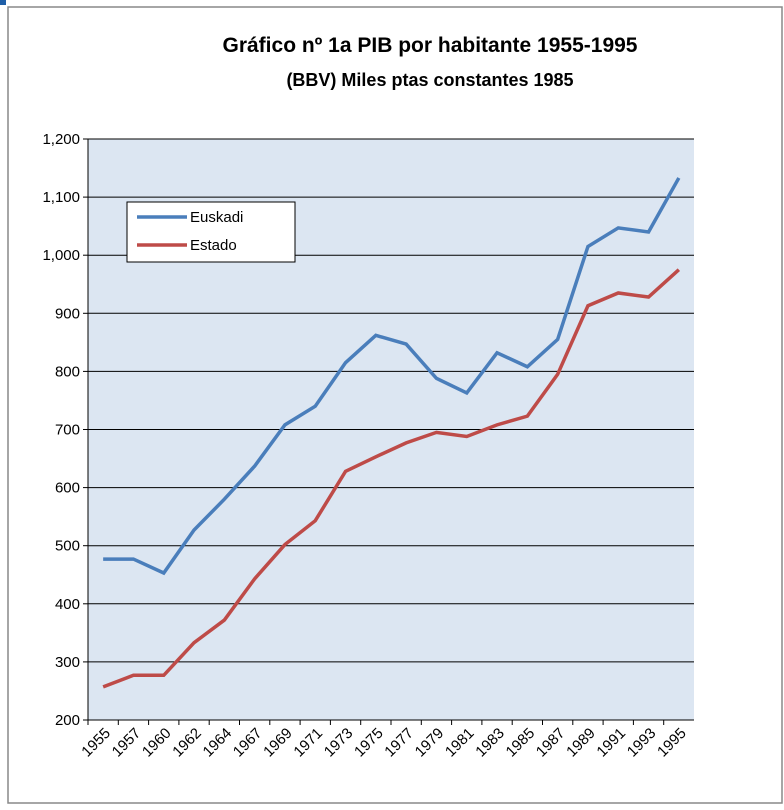 This screenshot has height=810, width=784. I want to click on y-tick-label: 200, so click(67, 720).